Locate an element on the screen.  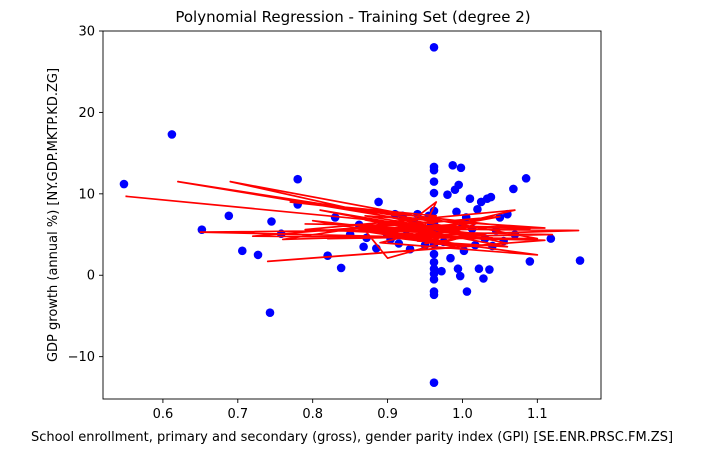
y-tick-label: 10 is located at coordinates (86, 194).